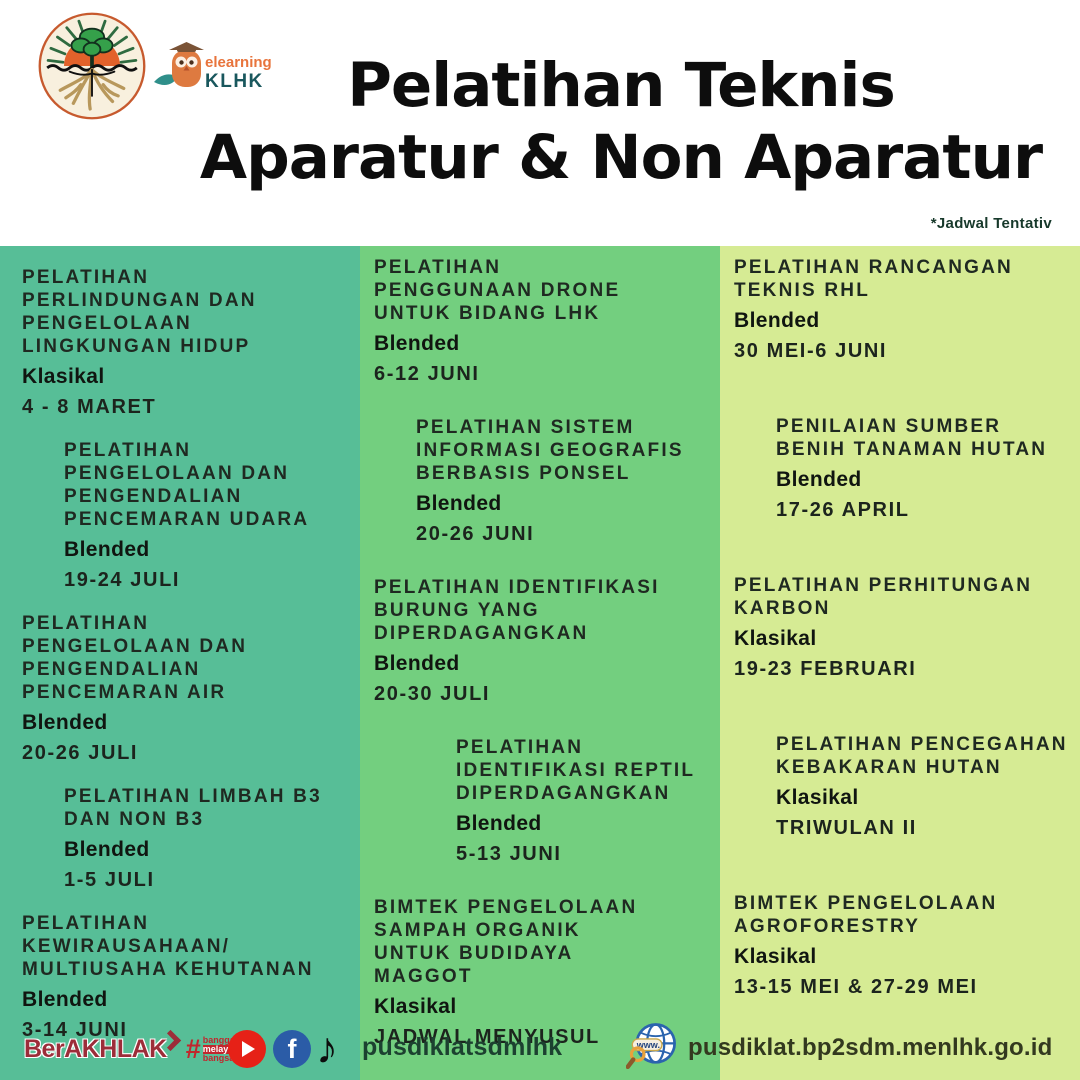  What do you see at coordinates (109, 880) in the screenshot?
I see `training-date: 1-5 JULI` at bounding box center [109, 880].